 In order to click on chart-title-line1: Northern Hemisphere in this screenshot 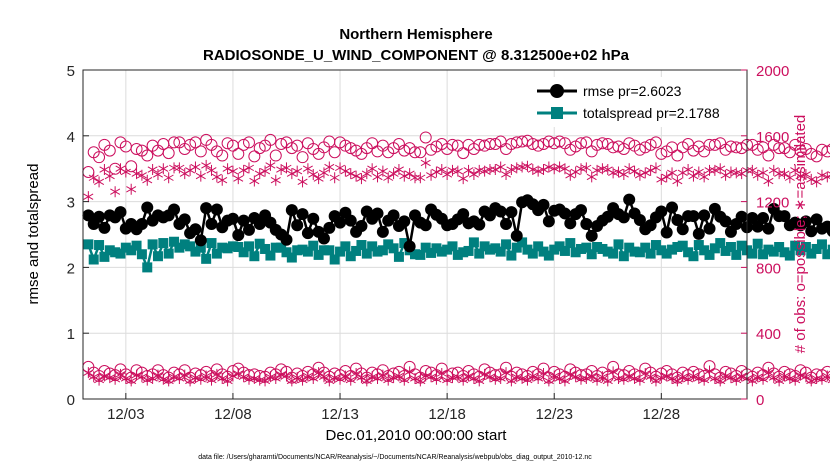, I will do `click(415, 34)`.